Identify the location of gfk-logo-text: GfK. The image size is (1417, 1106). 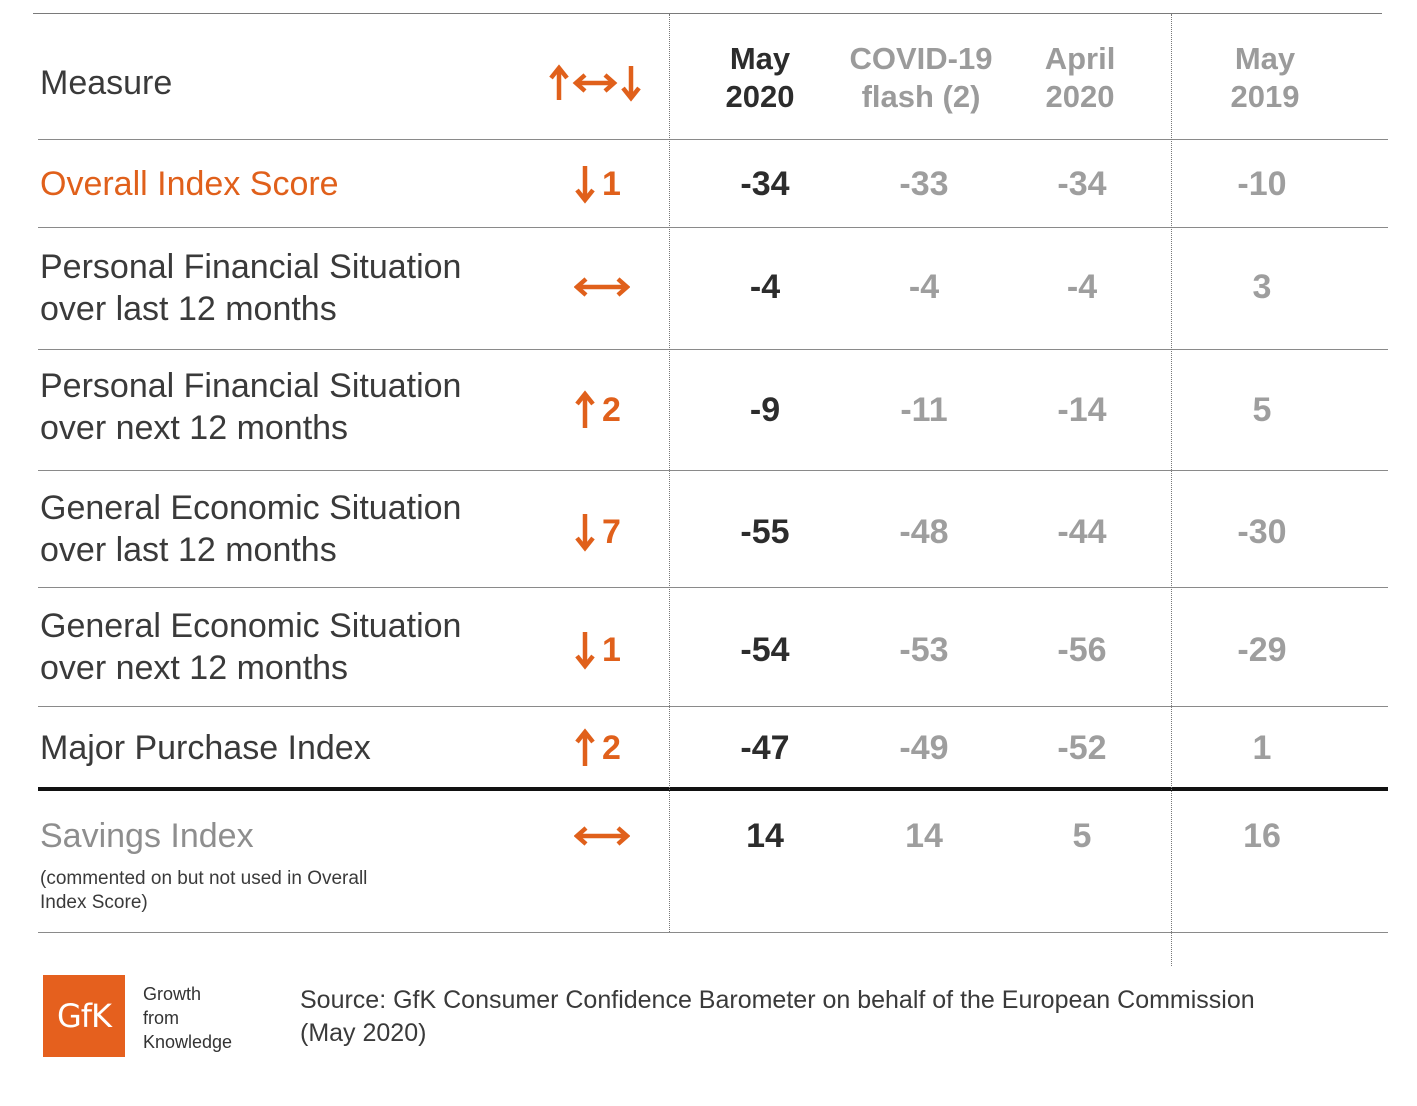
(84, 1016).